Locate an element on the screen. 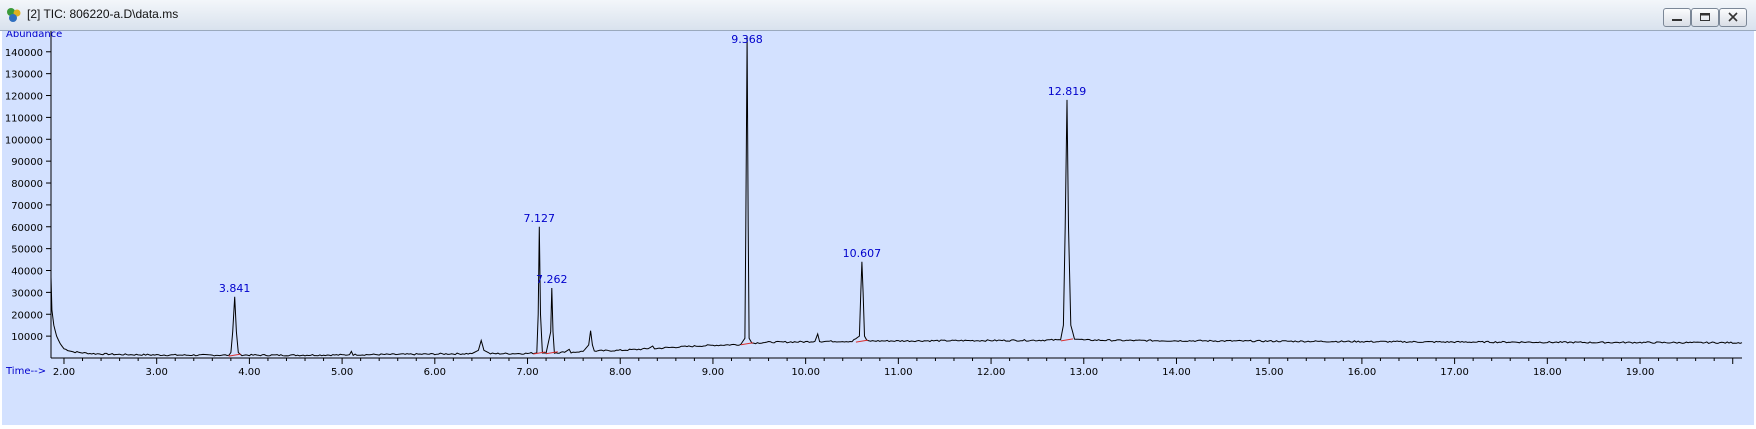 The height and width of the screenshot is (429, 1756). y-tick-label-7: 80000 is located at coordinates (27, 184).